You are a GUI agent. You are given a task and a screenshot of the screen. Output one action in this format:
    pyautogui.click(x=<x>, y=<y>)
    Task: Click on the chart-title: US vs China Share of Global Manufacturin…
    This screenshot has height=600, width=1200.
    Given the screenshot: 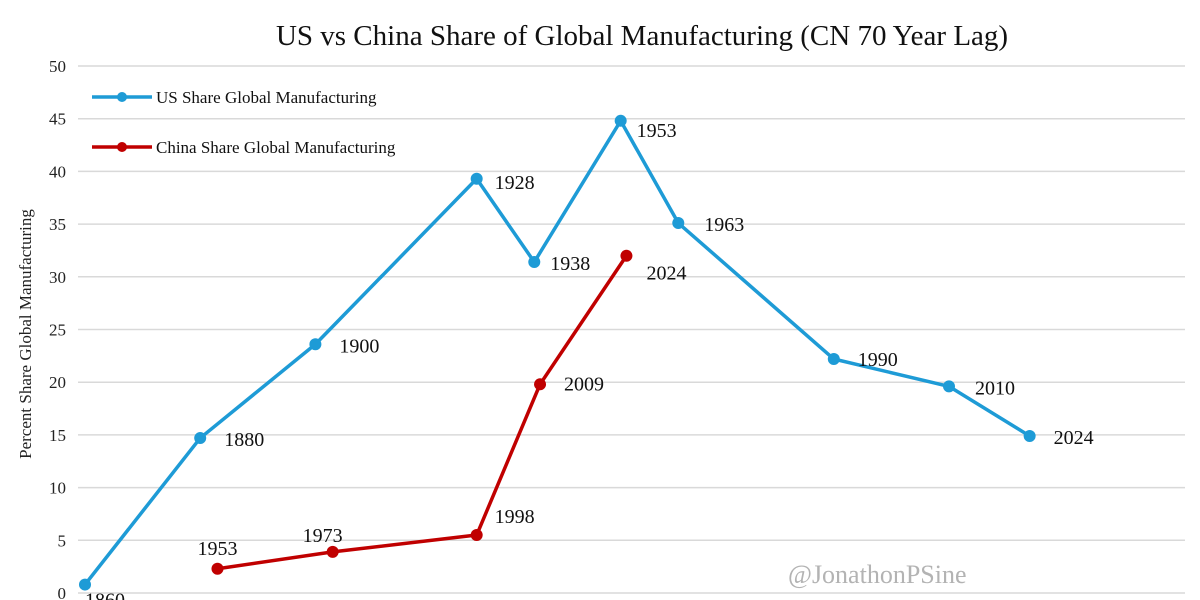 What is the action you would take?
    pyautogui.click(x=642, y=36)
    